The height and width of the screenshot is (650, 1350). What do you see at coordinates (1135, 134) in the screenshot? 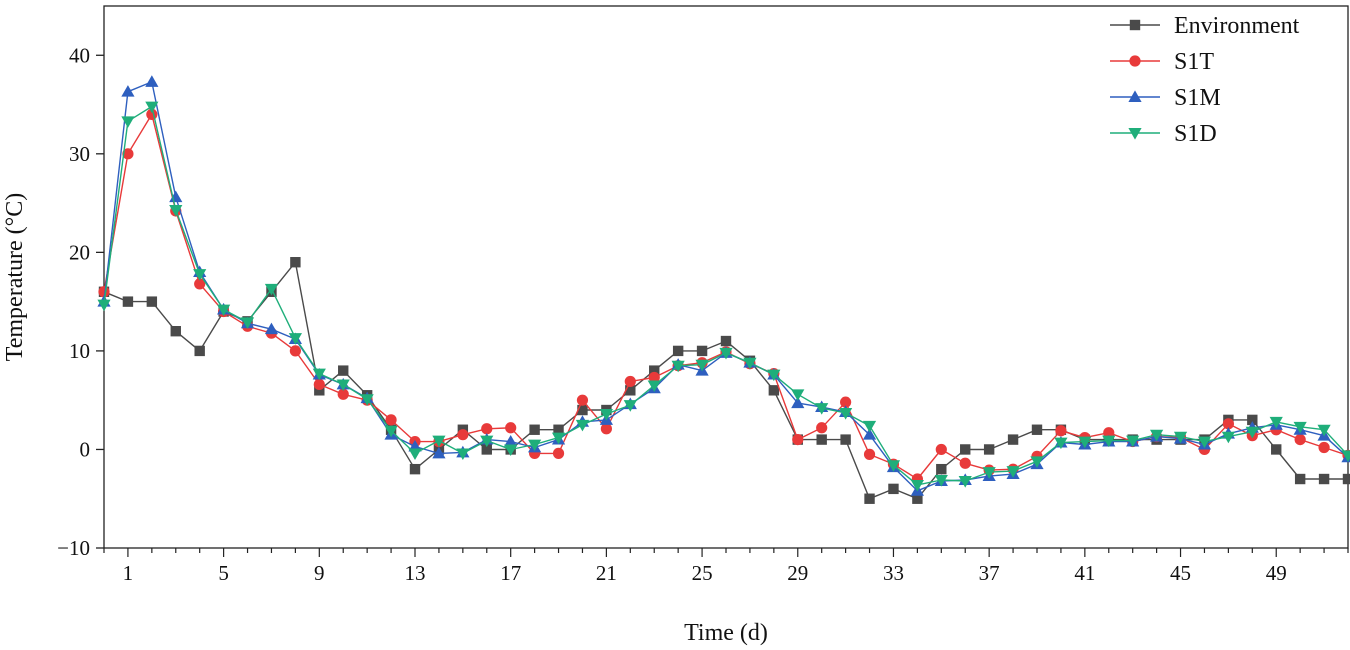
I see `legend-marker-s1d` at bounding box center [1135, 134].